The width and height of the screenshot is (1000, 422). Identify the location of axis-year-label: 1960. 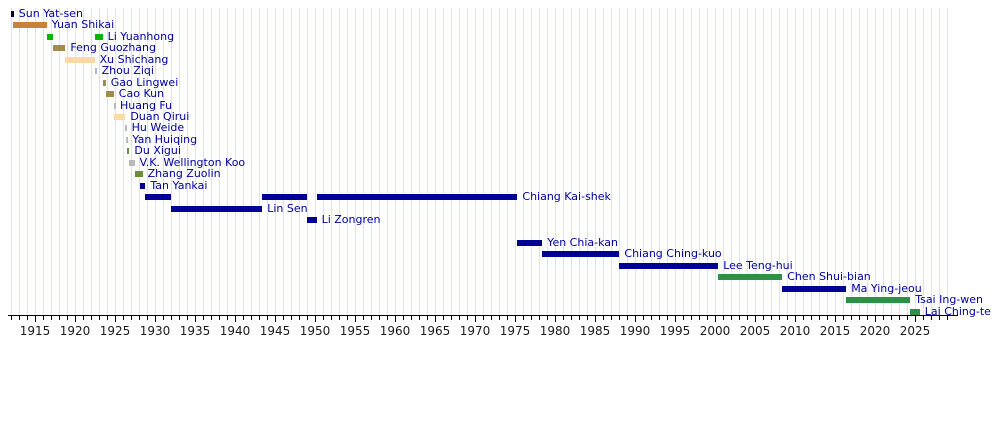
(395, 331).